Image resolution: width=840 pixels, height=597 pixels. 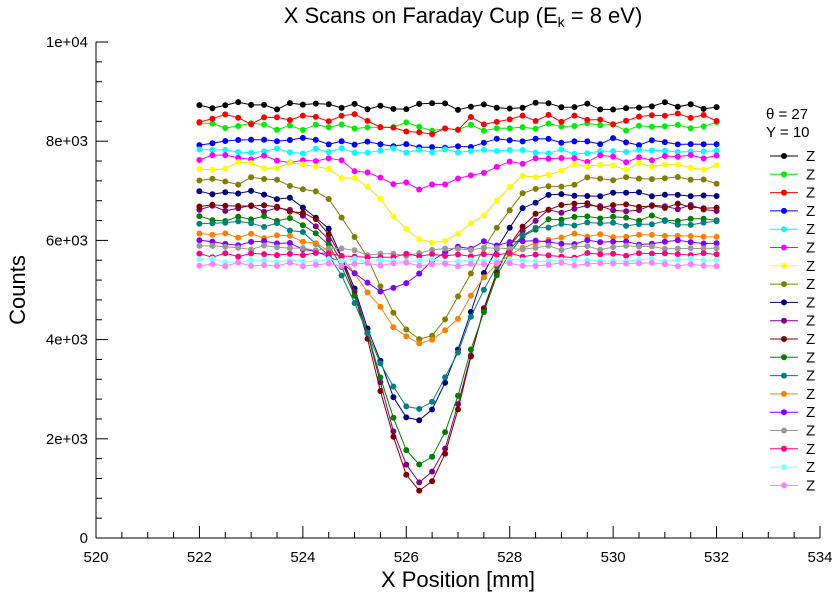 What do you see at coordinates (67, 439) in the screenshot?
I see `y-tick-label: 2e+03` at bounding box center [67, 439].